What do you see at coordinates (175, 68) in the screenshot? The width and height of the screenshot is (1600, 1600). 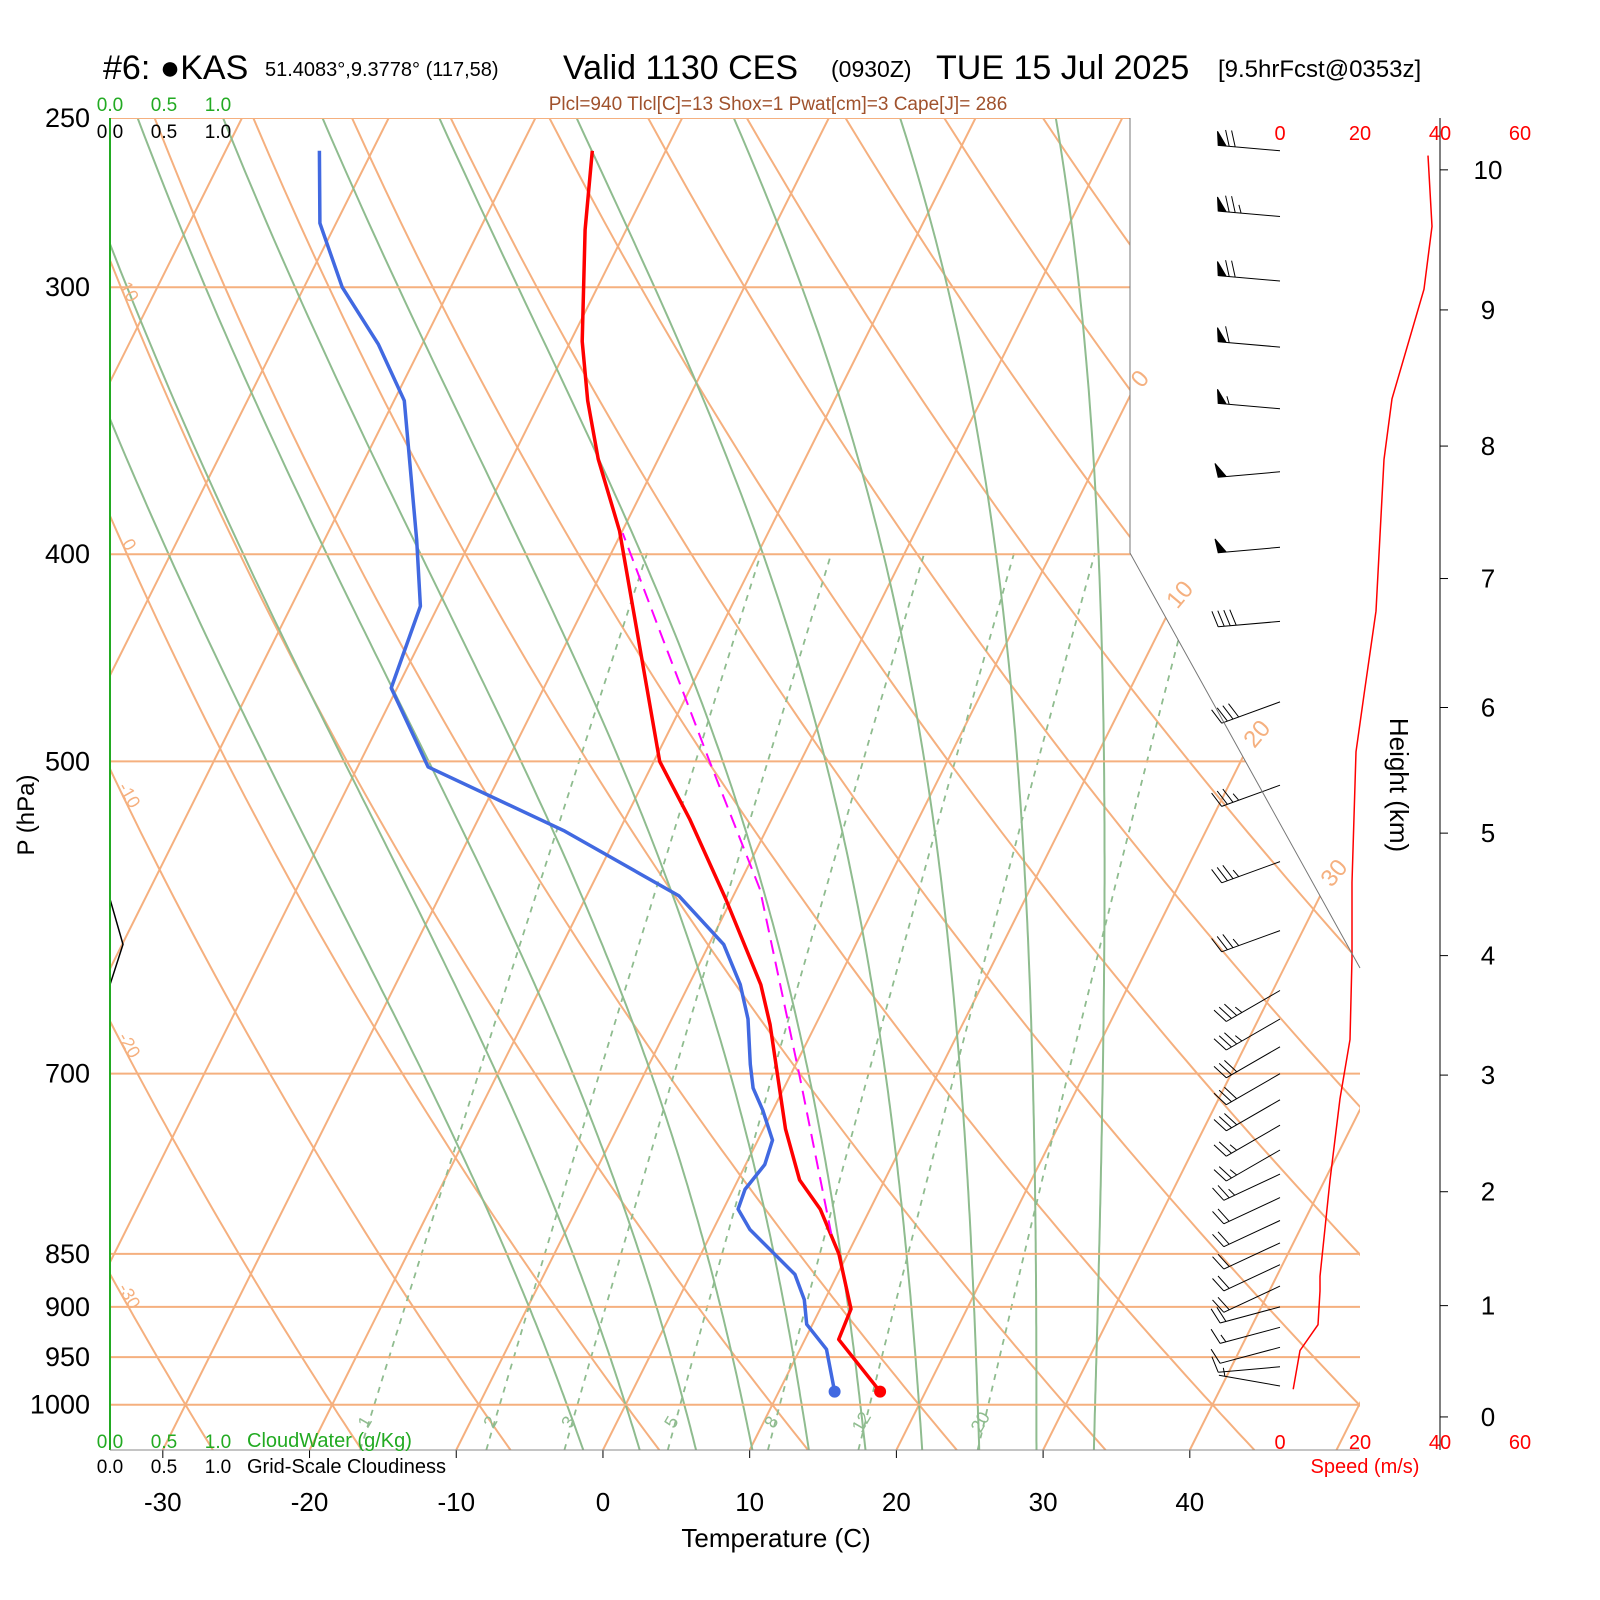 I see `title-station: #6: ●KAS` at bounding box center [175, 68].